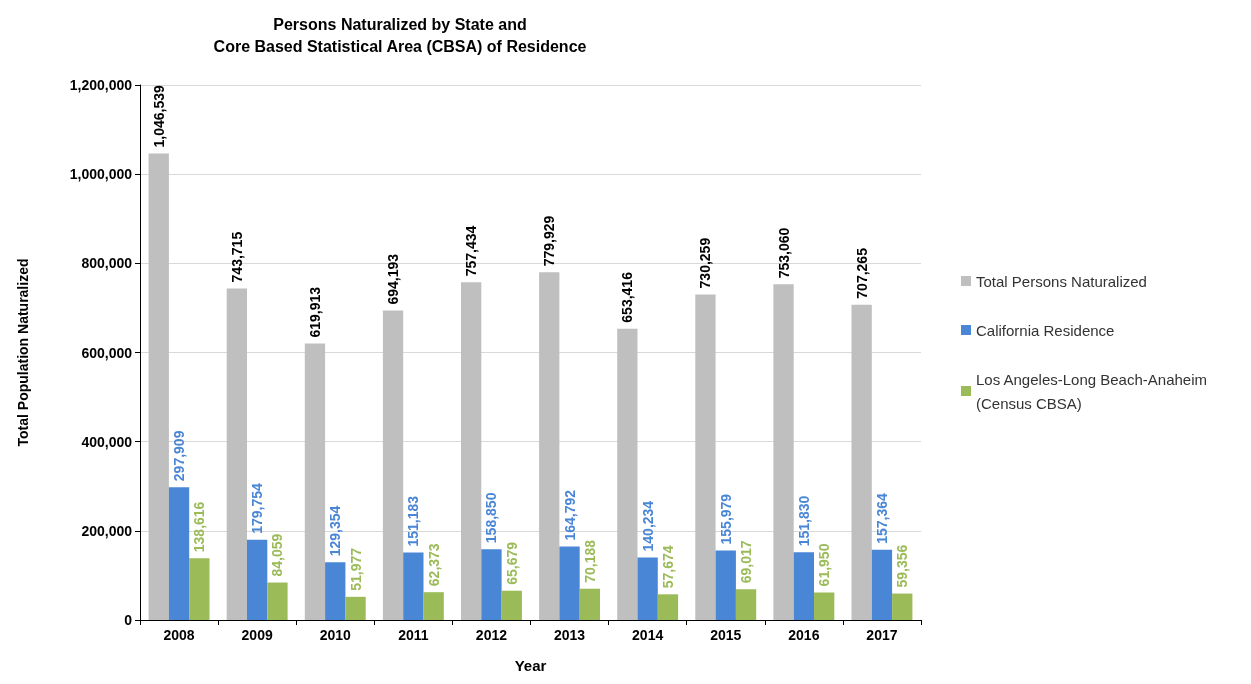 The image size is (1251, 684). Describe the element at coordinates (491, 518) in the screenshot. I see `data-label: 158,850` at that location.